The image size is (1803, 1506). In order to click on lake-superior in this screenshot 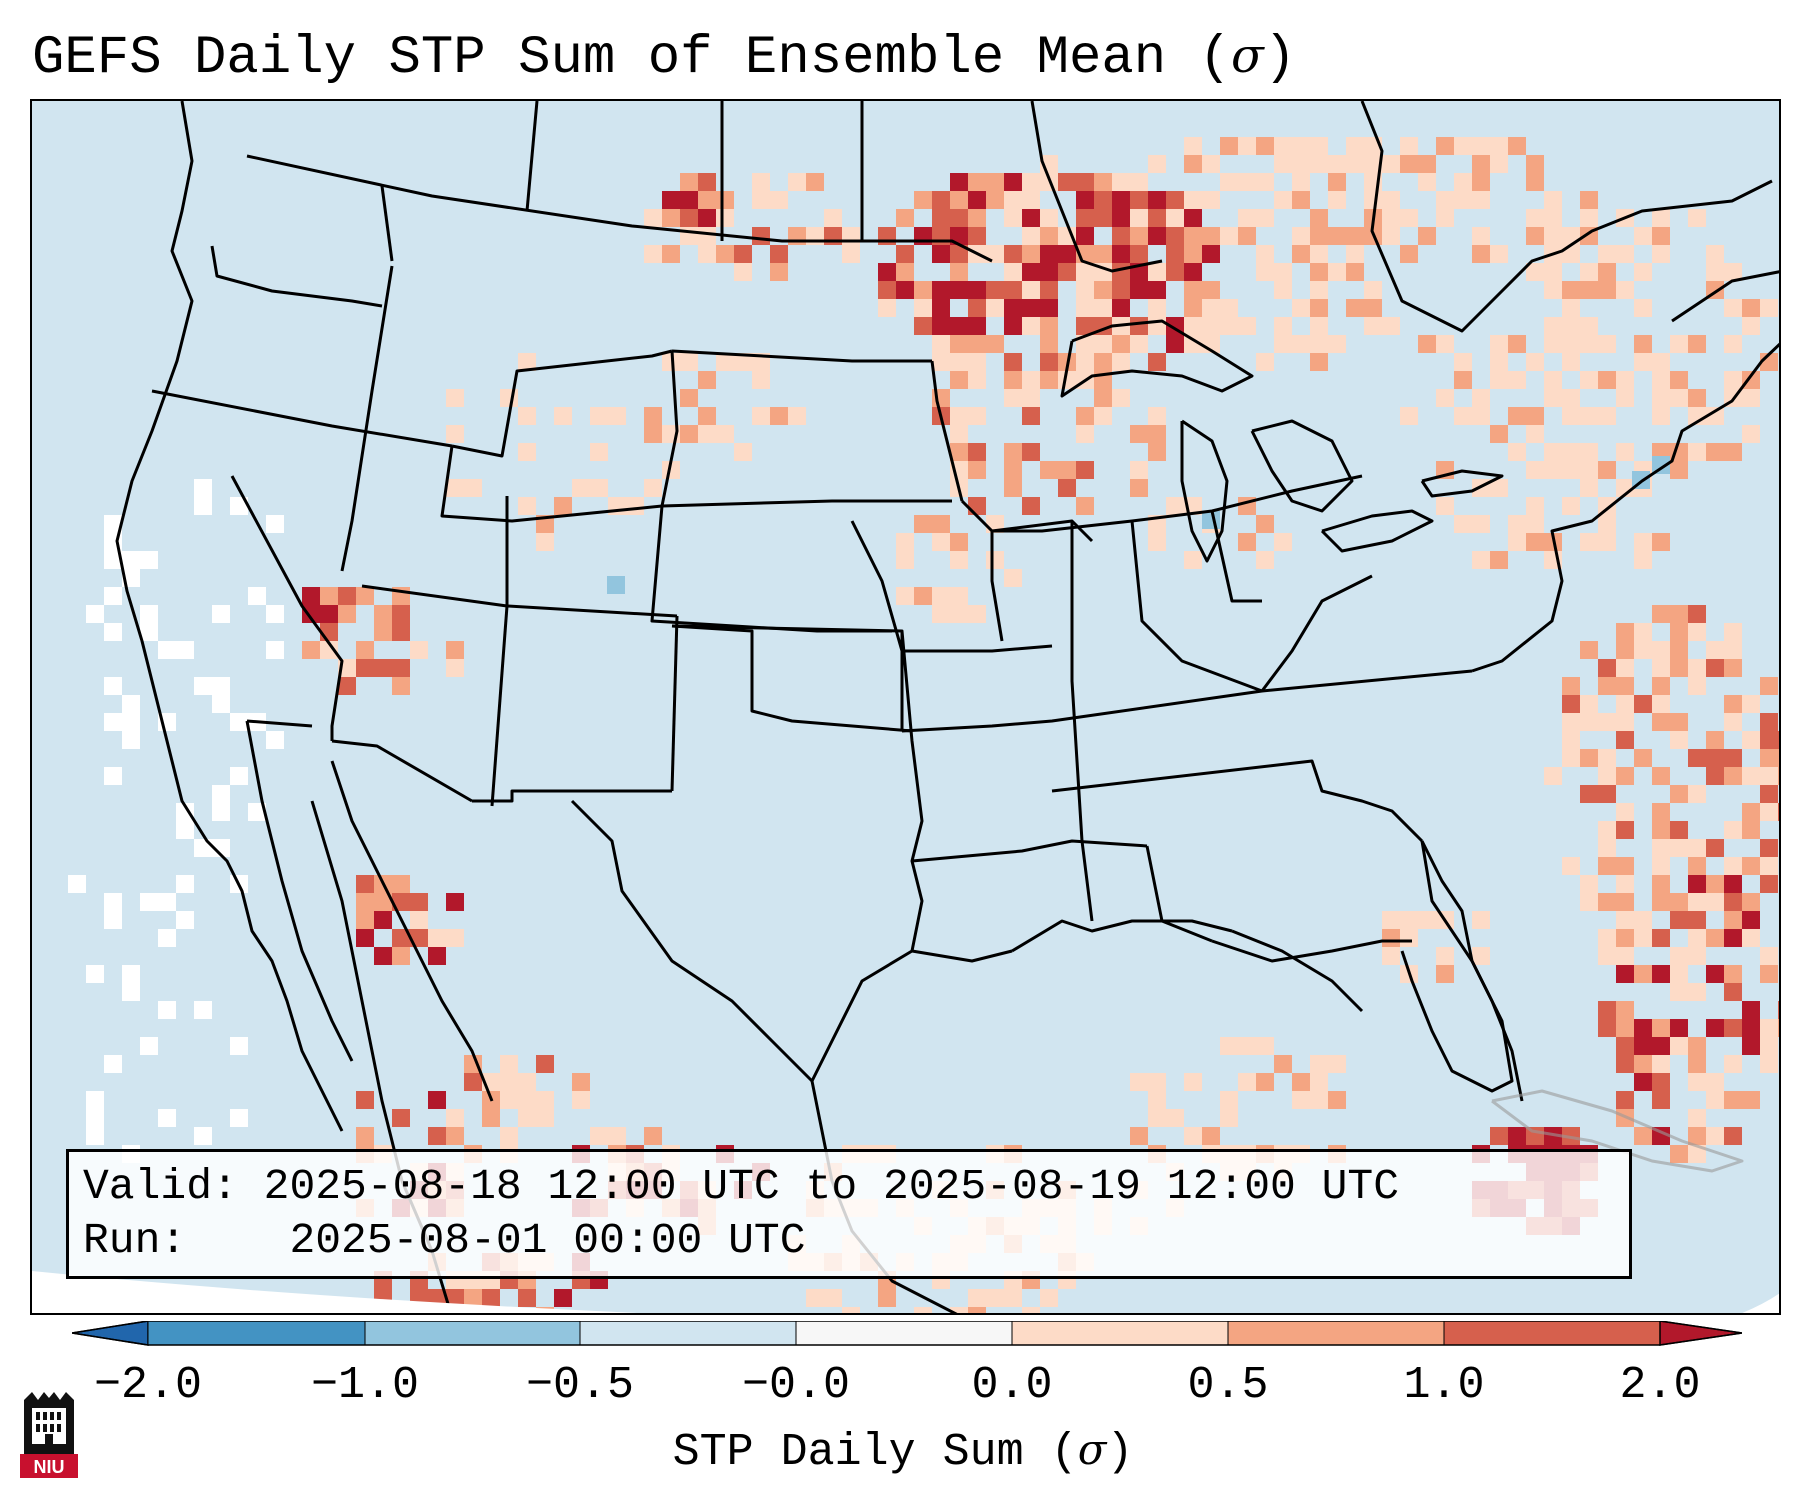, I will do `click(1157, 358)`.